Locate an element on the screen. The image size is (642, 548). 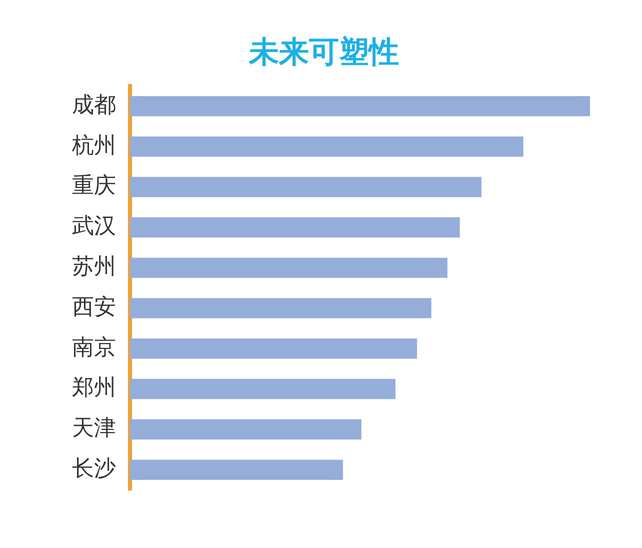
y-tick-label: 成都 is located at coordinates (94, 105).